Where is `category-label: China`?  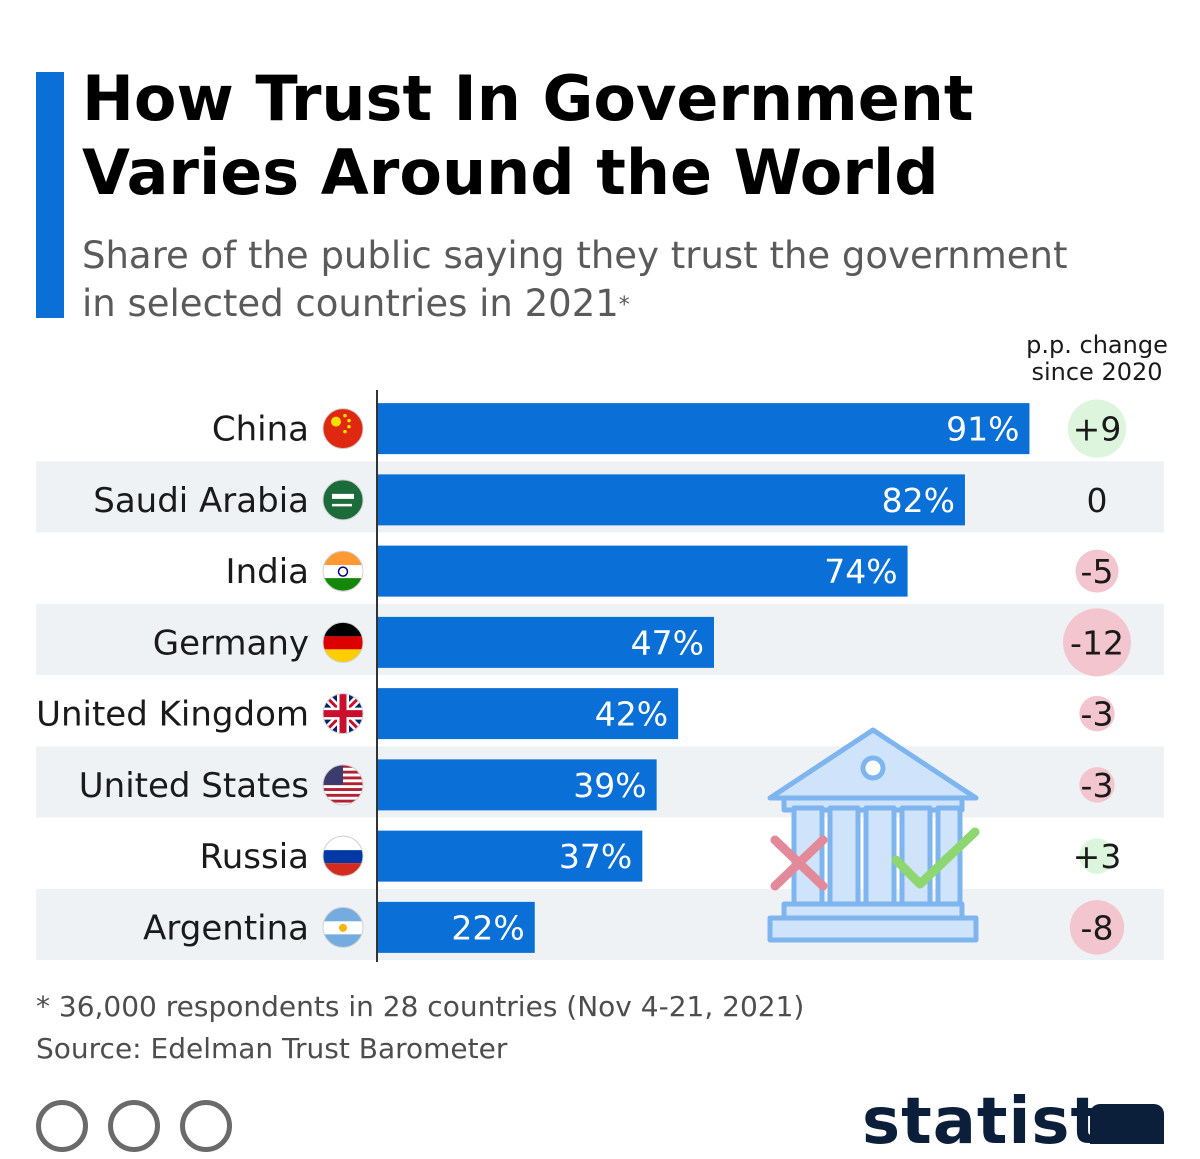
category-label: China is located at coordinates (260, 430).